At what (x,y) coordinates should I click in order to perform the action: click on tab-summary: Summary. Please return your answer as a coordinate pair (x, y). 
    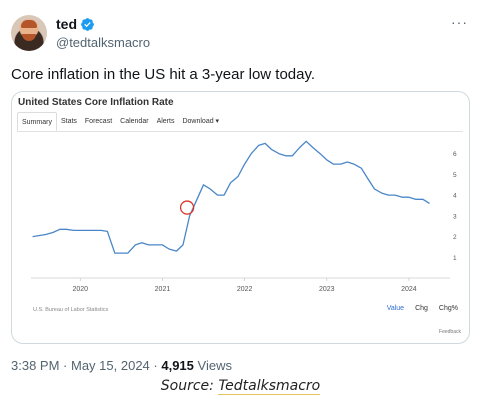
    Looking at the image, I should click on (37, 121).